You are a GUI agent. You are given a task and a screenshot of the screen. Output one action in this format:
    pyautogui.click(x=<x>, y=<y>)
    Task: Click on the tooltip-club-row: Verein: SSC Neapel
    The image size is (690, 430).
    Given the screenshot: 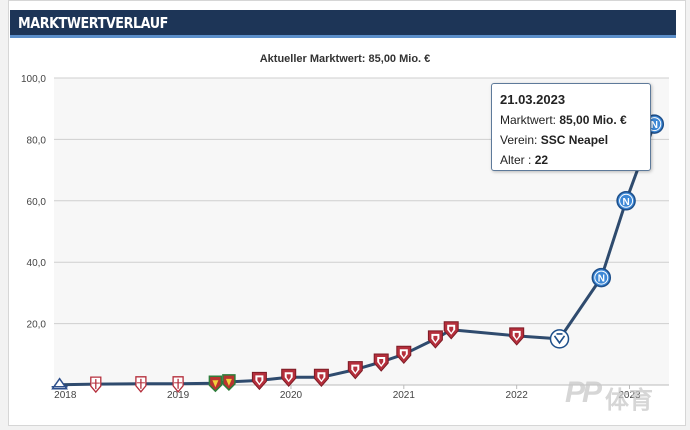 What is the action you would take?
    pyautogui.click(x=571, y=140)
    